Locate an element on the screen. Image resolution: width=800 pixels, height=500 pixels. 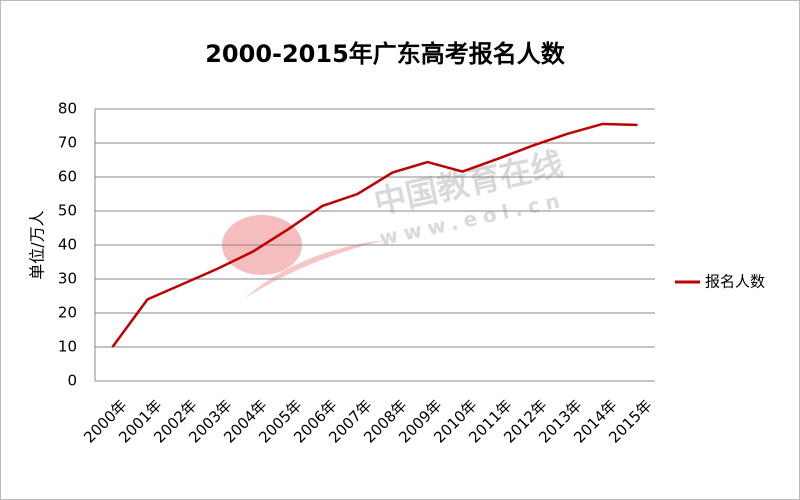
y-tick-label: 20 is located at coordinates (67, 313).